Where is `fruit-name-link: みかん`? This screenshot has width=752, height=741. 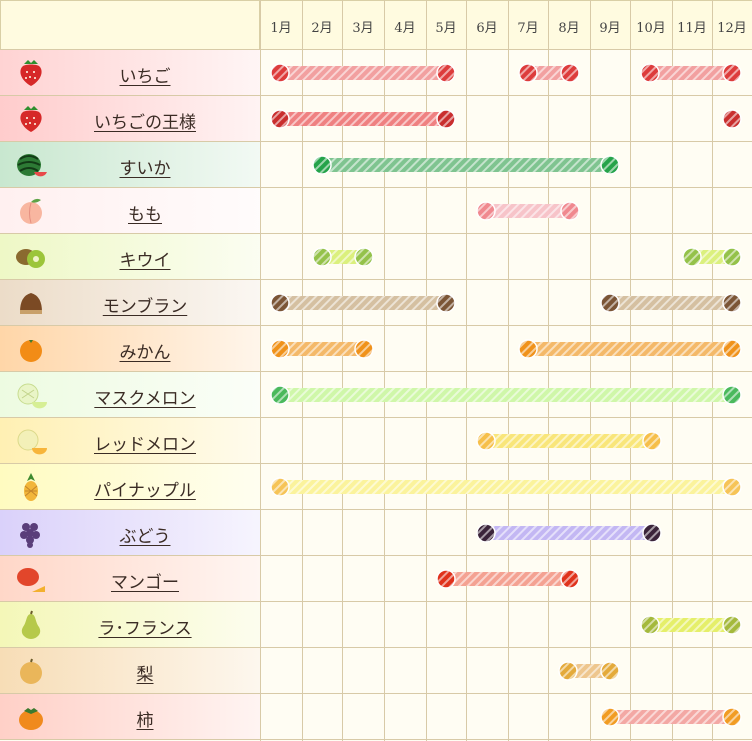
fruit-name-link: みかん is located at coordinates (145, 353).